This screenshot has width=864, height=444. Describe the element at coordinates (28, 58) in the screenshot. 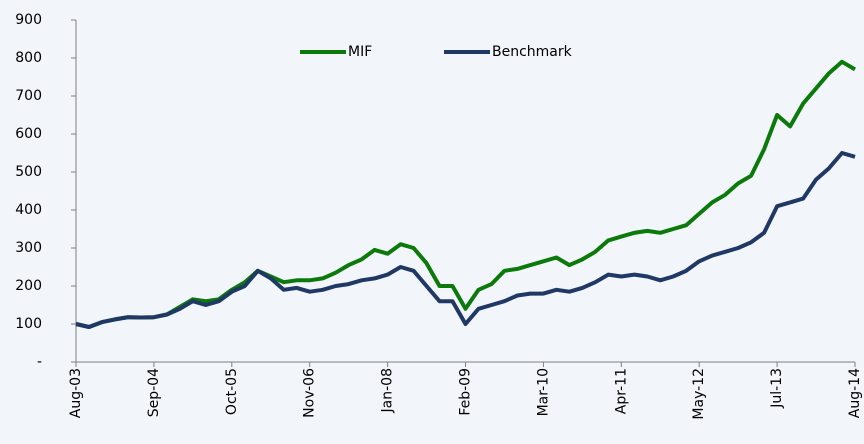

I see `y-tick-label: 800` at that location.